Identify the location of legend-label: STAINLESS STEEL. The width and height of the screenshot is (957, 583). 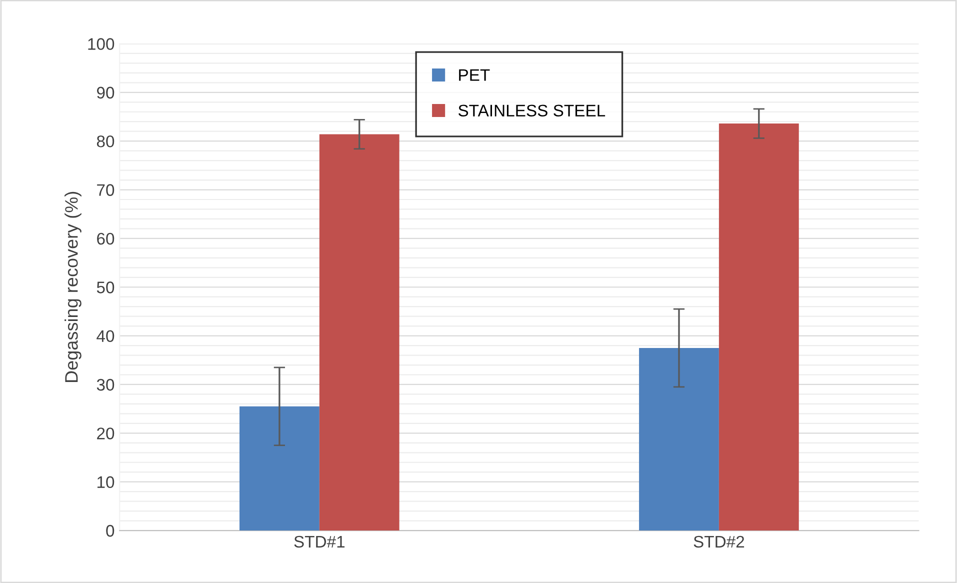
(532, 110).